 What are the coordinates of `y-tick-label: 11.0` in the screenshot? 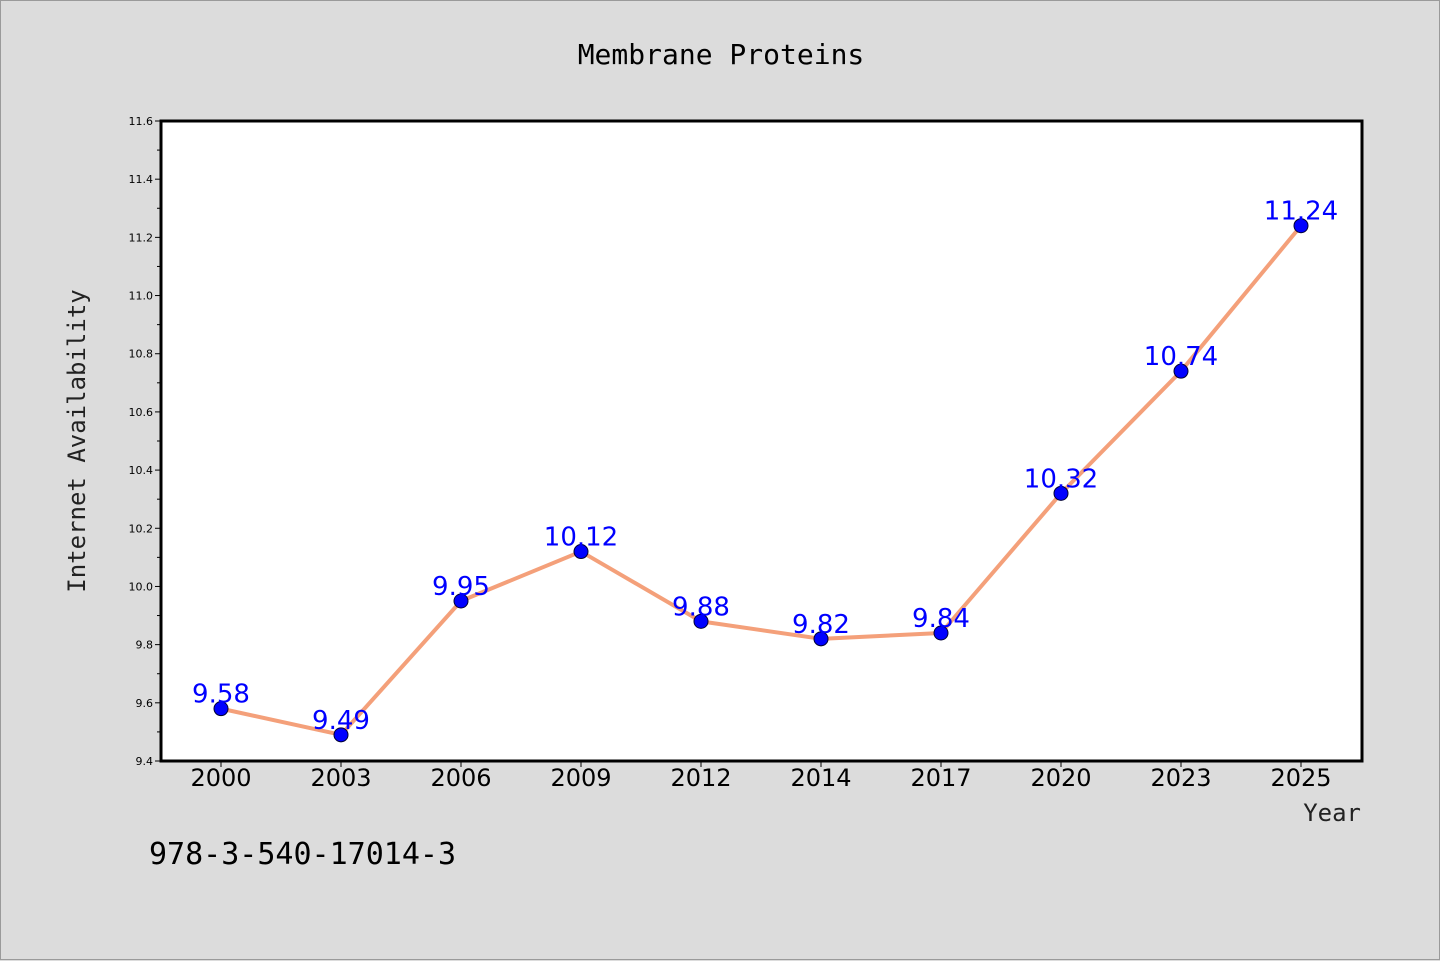 It's located at (141, 296).